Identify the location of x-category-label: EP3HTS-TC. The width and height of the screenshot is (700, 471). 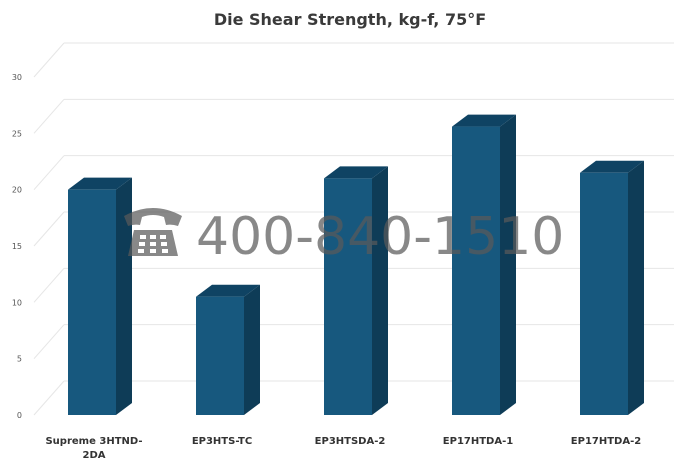
(222, 441).